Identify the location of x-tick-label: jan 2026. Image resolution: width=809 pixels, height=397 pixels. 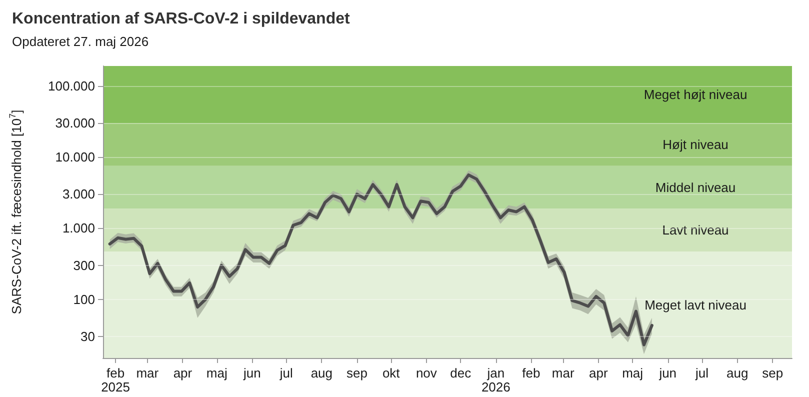
(495, 380).